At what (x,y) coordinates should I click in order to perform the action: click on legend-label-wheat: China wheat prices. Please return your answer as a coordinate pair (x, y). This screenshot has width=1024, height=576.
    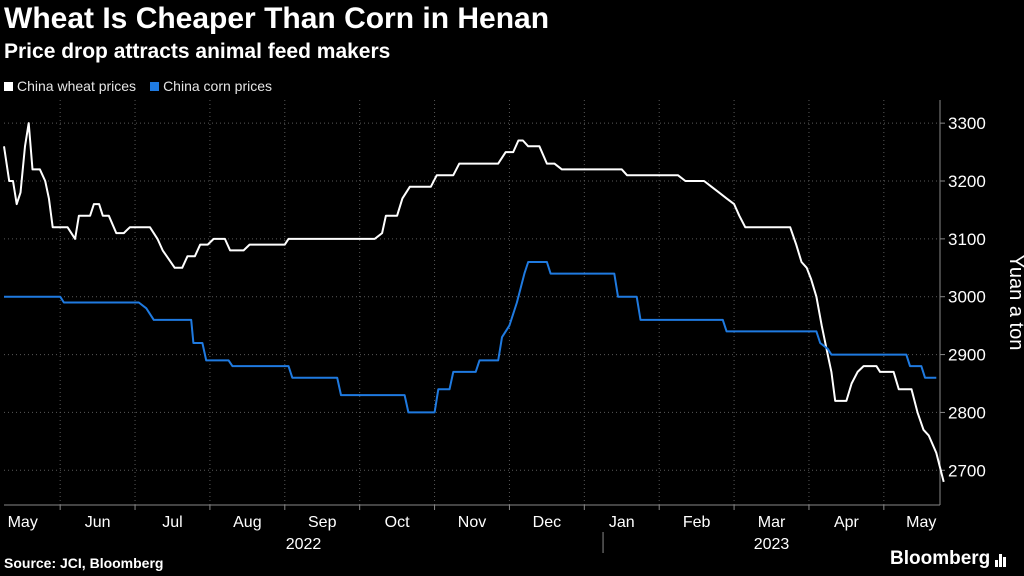
    Looking at the image, I should click on (77, 86).